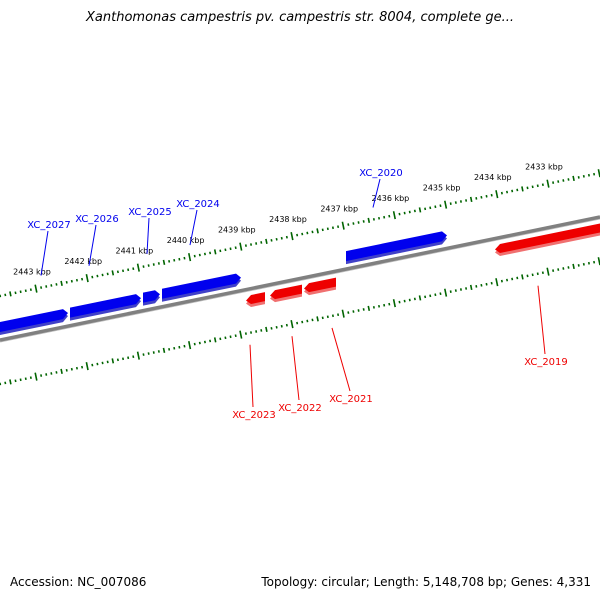  I want to click on xc_2020-label: XC_2020, so click(381, 173).